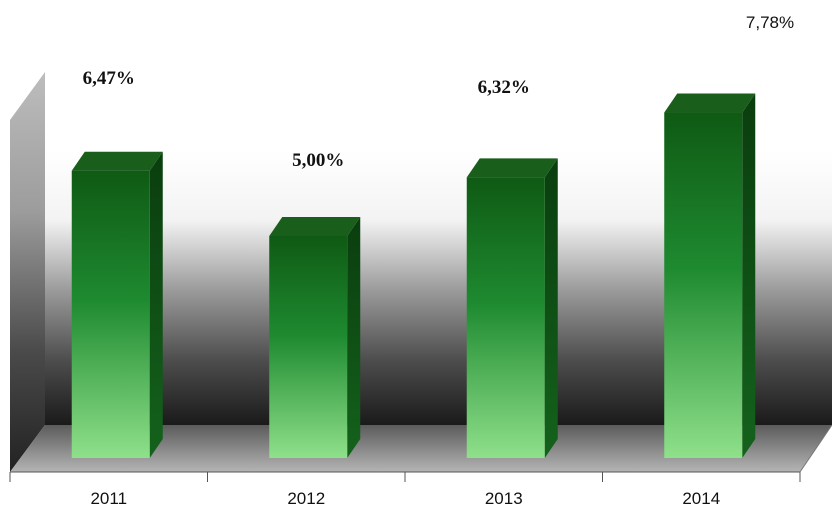  I want to click on side-wall, so click(27, 272).